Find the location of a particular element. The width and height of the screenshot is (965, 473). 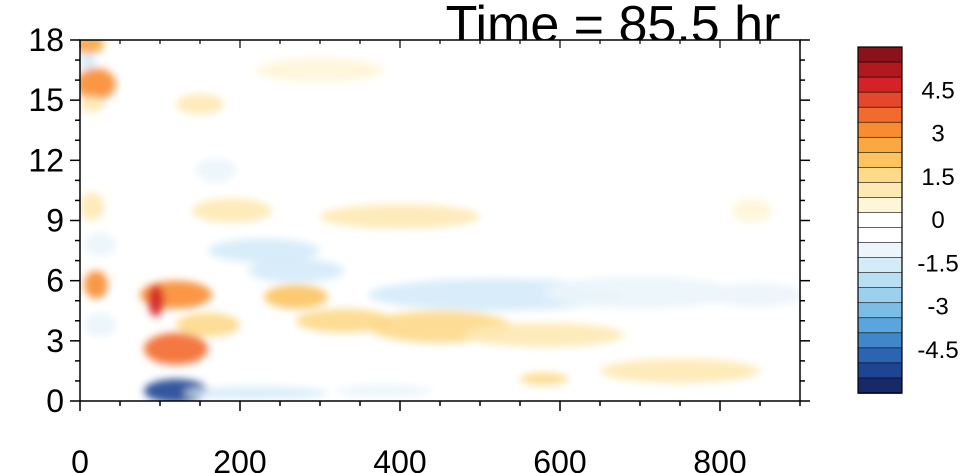

x-tick-label: 800 is located at coordinates (719, 458).